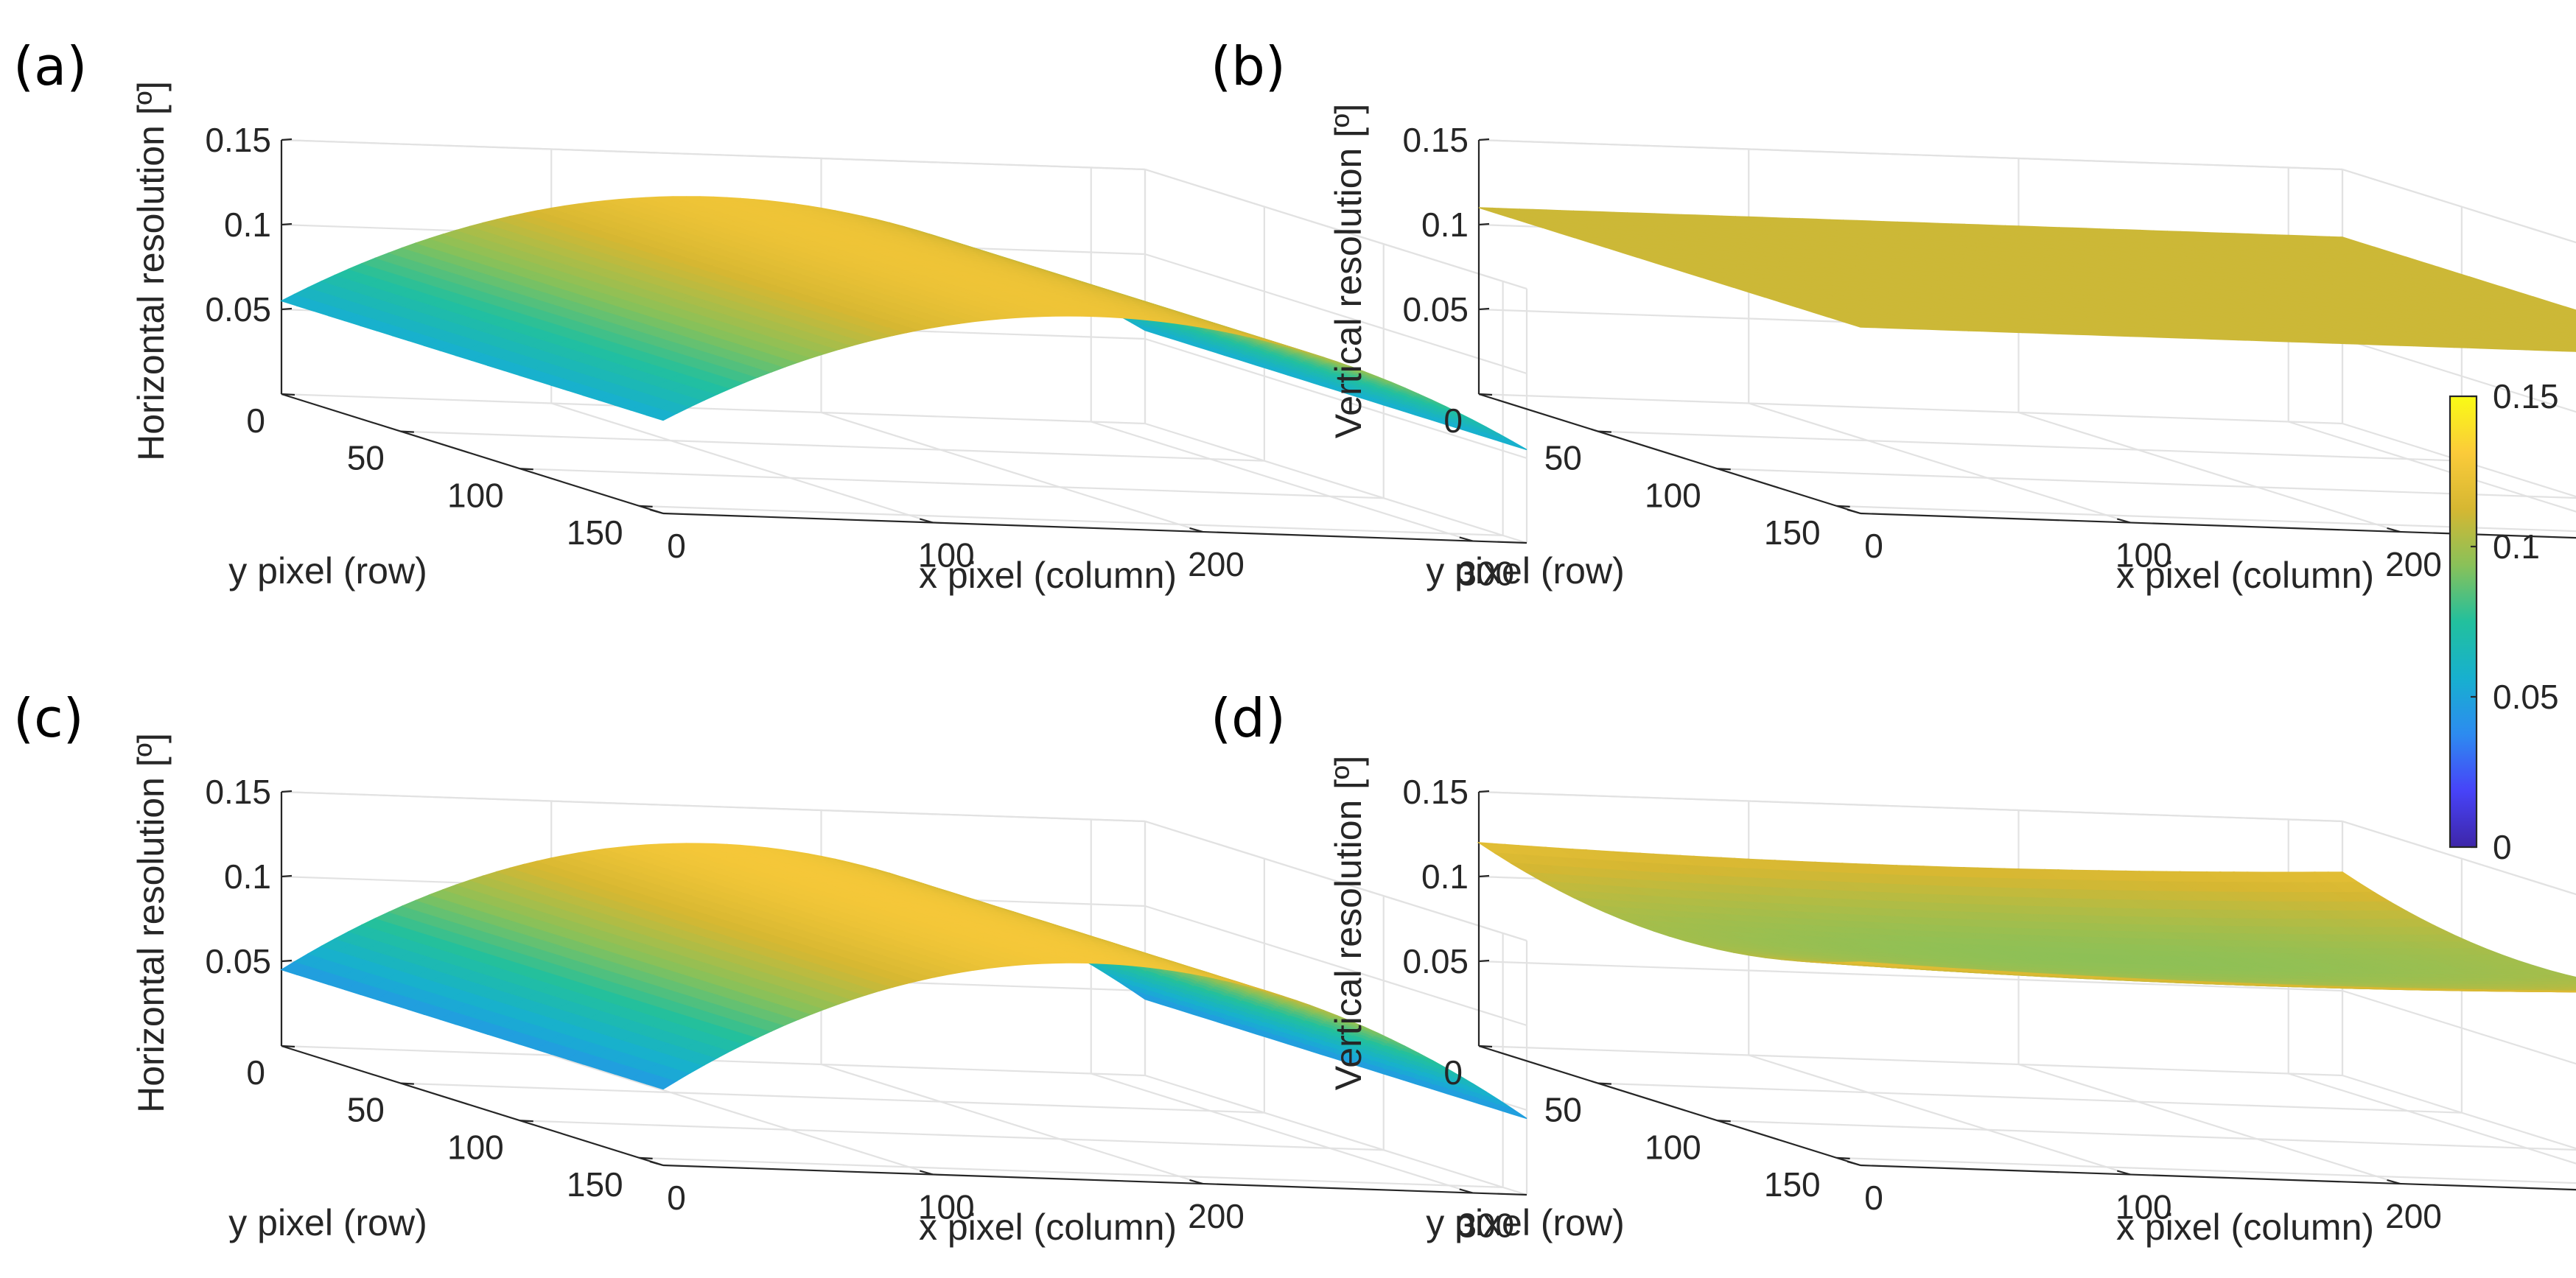 This screenshot has width=2576, height=1278. I want to click on panel-label: (c), so click(48, 718).